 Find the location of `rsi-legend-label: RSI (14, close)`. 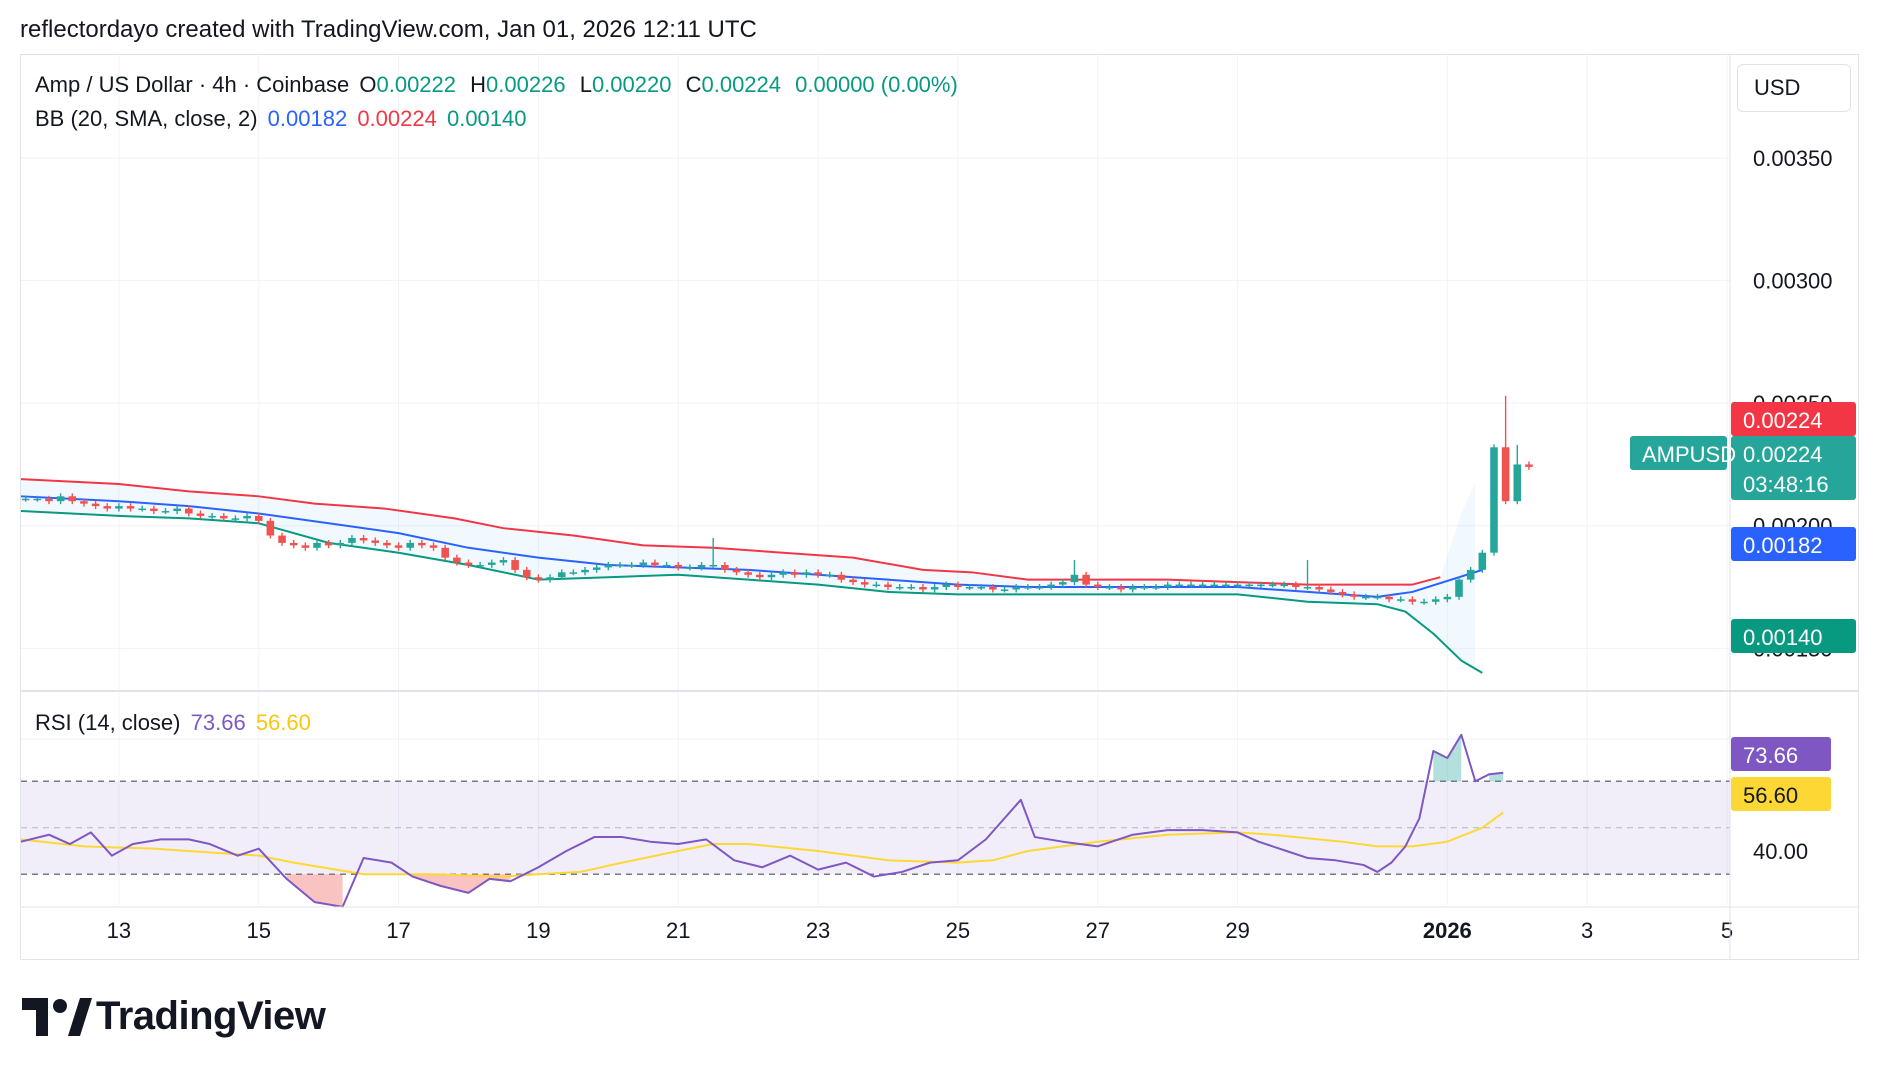

rsi-legend-label: RSI (14, close) is located at coordinates (108, 722).